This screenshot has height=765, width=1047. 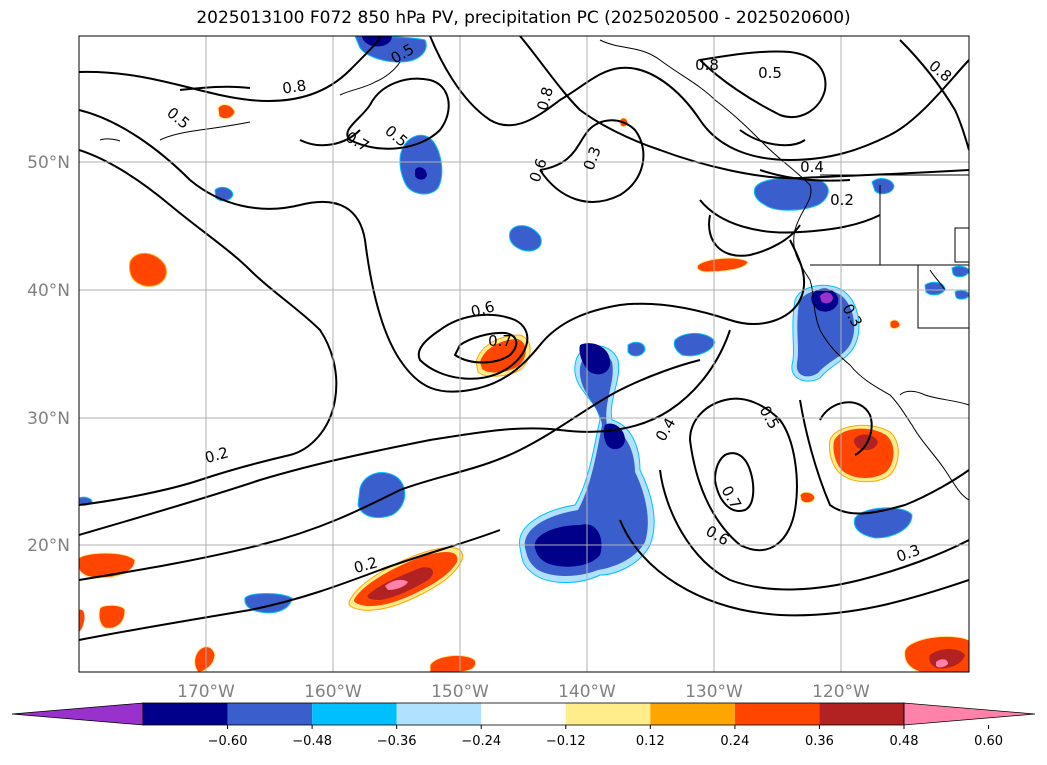 I want to click on lon-label-120w: 120°W, so click(x=841, y=692).